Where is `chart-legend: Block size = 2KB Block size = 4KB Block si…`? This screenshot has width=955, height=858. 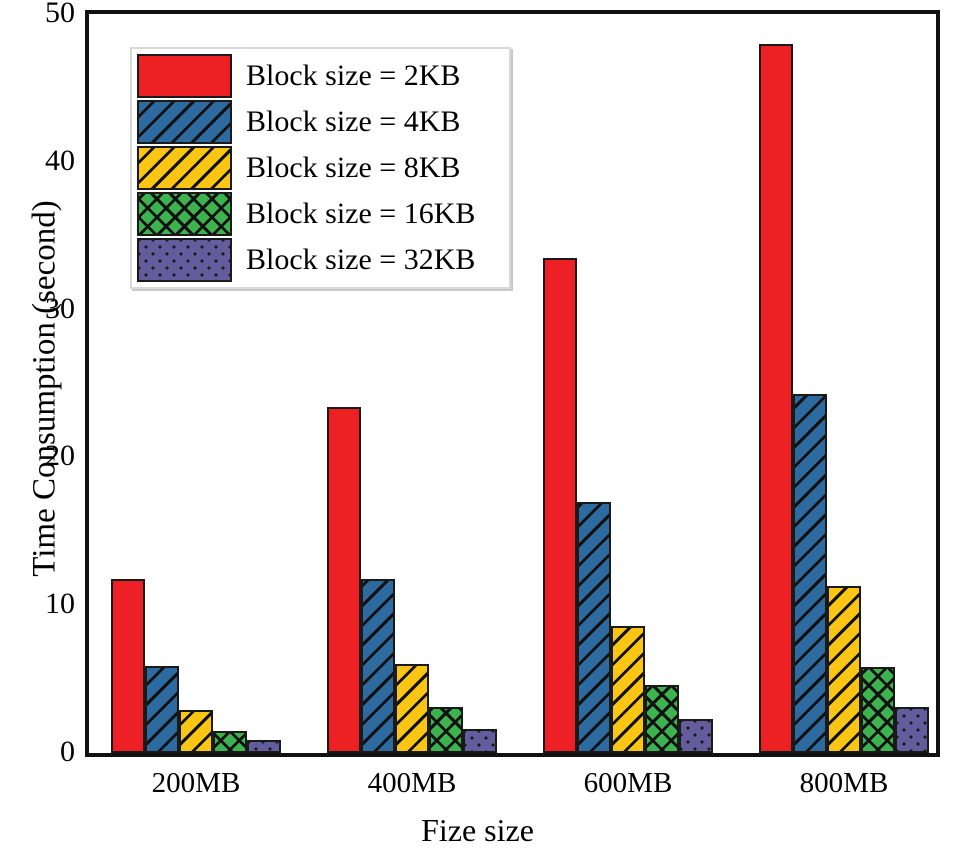 chart-legend: Block size = 2KB Block size = 4KB Block si… is located at coordinates (320, 168).